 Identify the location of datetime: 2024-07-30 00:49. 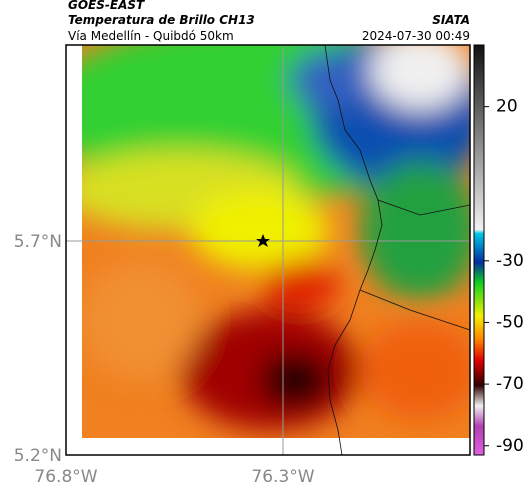
(416, 36).